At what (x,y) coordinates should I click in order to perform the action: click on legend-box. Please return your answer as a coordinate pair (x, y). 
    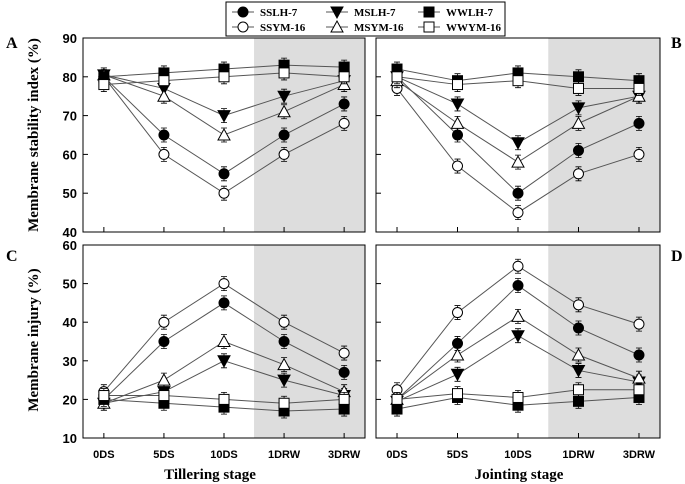
    Looking at the image, I should click on (365, 19).